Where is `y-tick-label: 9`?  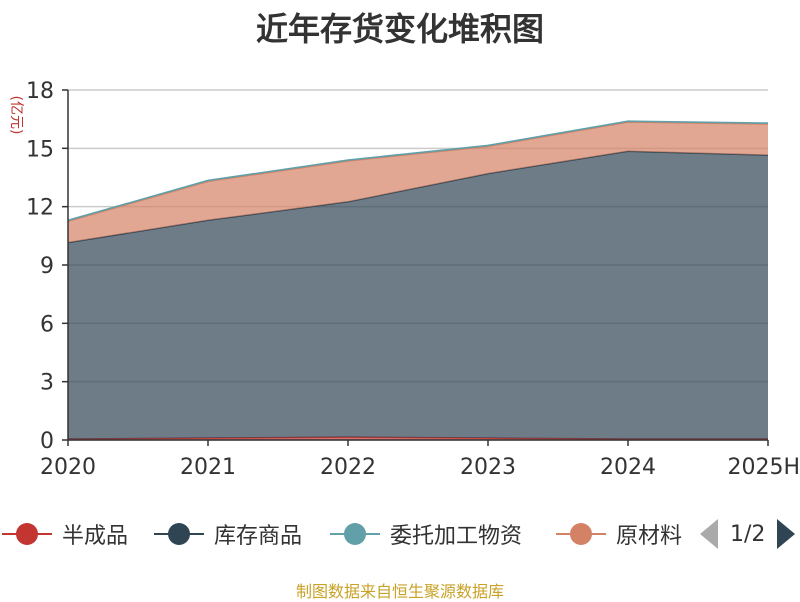 y-tick-label: 9 is located at coordinates (47, 266).